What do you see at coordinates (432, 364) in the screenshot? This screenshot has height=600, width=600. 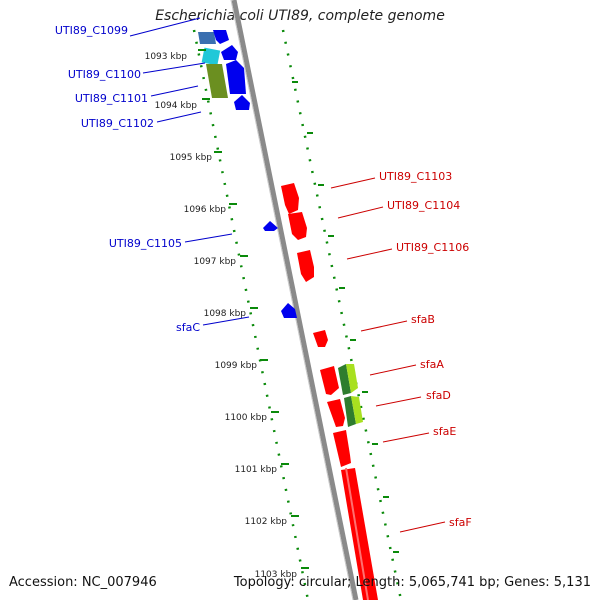 I see `label-sfaA: sfaA` at bounding box center [432, 364].